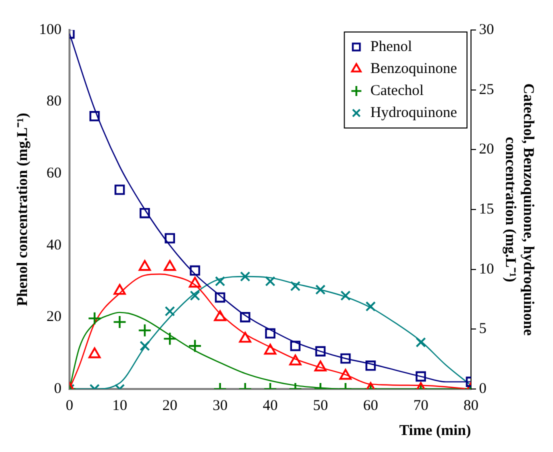 Image resolution: width=553 pixels, height=452 pixels. Describe the element at coordinates (220, 406) in the screenshot. I see `x-tick-label: 30` at that location.